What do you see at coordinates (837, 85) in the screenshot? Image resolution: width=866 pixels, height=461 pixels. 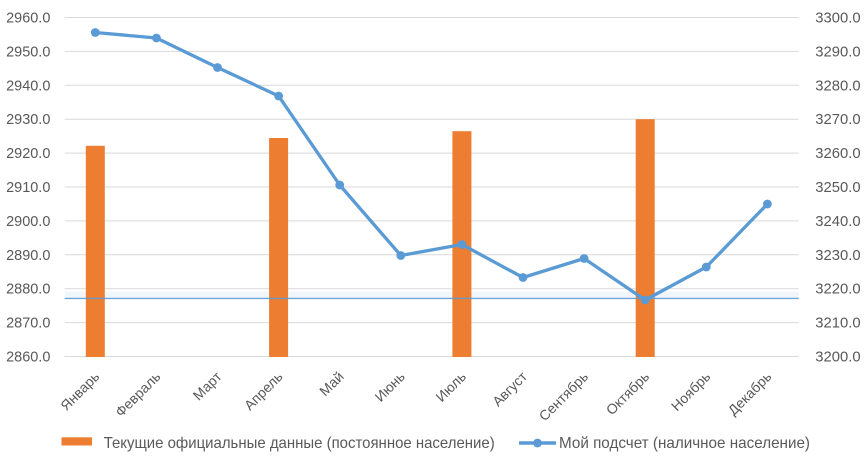 I see `svg-text: 3280.0` at bounding box center [837, 85].